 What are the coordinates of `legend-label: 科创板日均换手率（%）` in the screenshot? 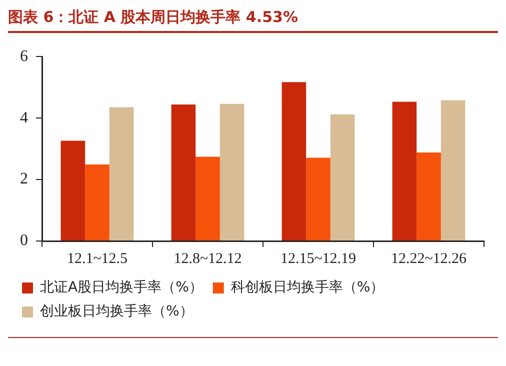 It's located at (307, 288).